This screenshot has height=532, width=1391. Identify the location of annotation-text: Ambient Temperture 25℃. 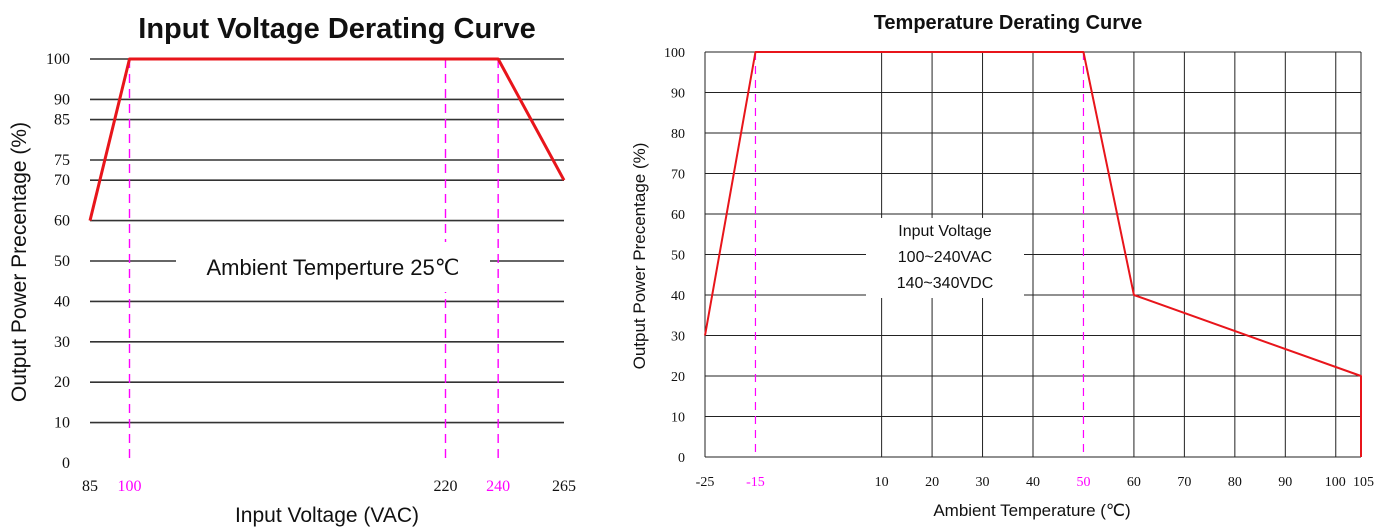
(333, 267).